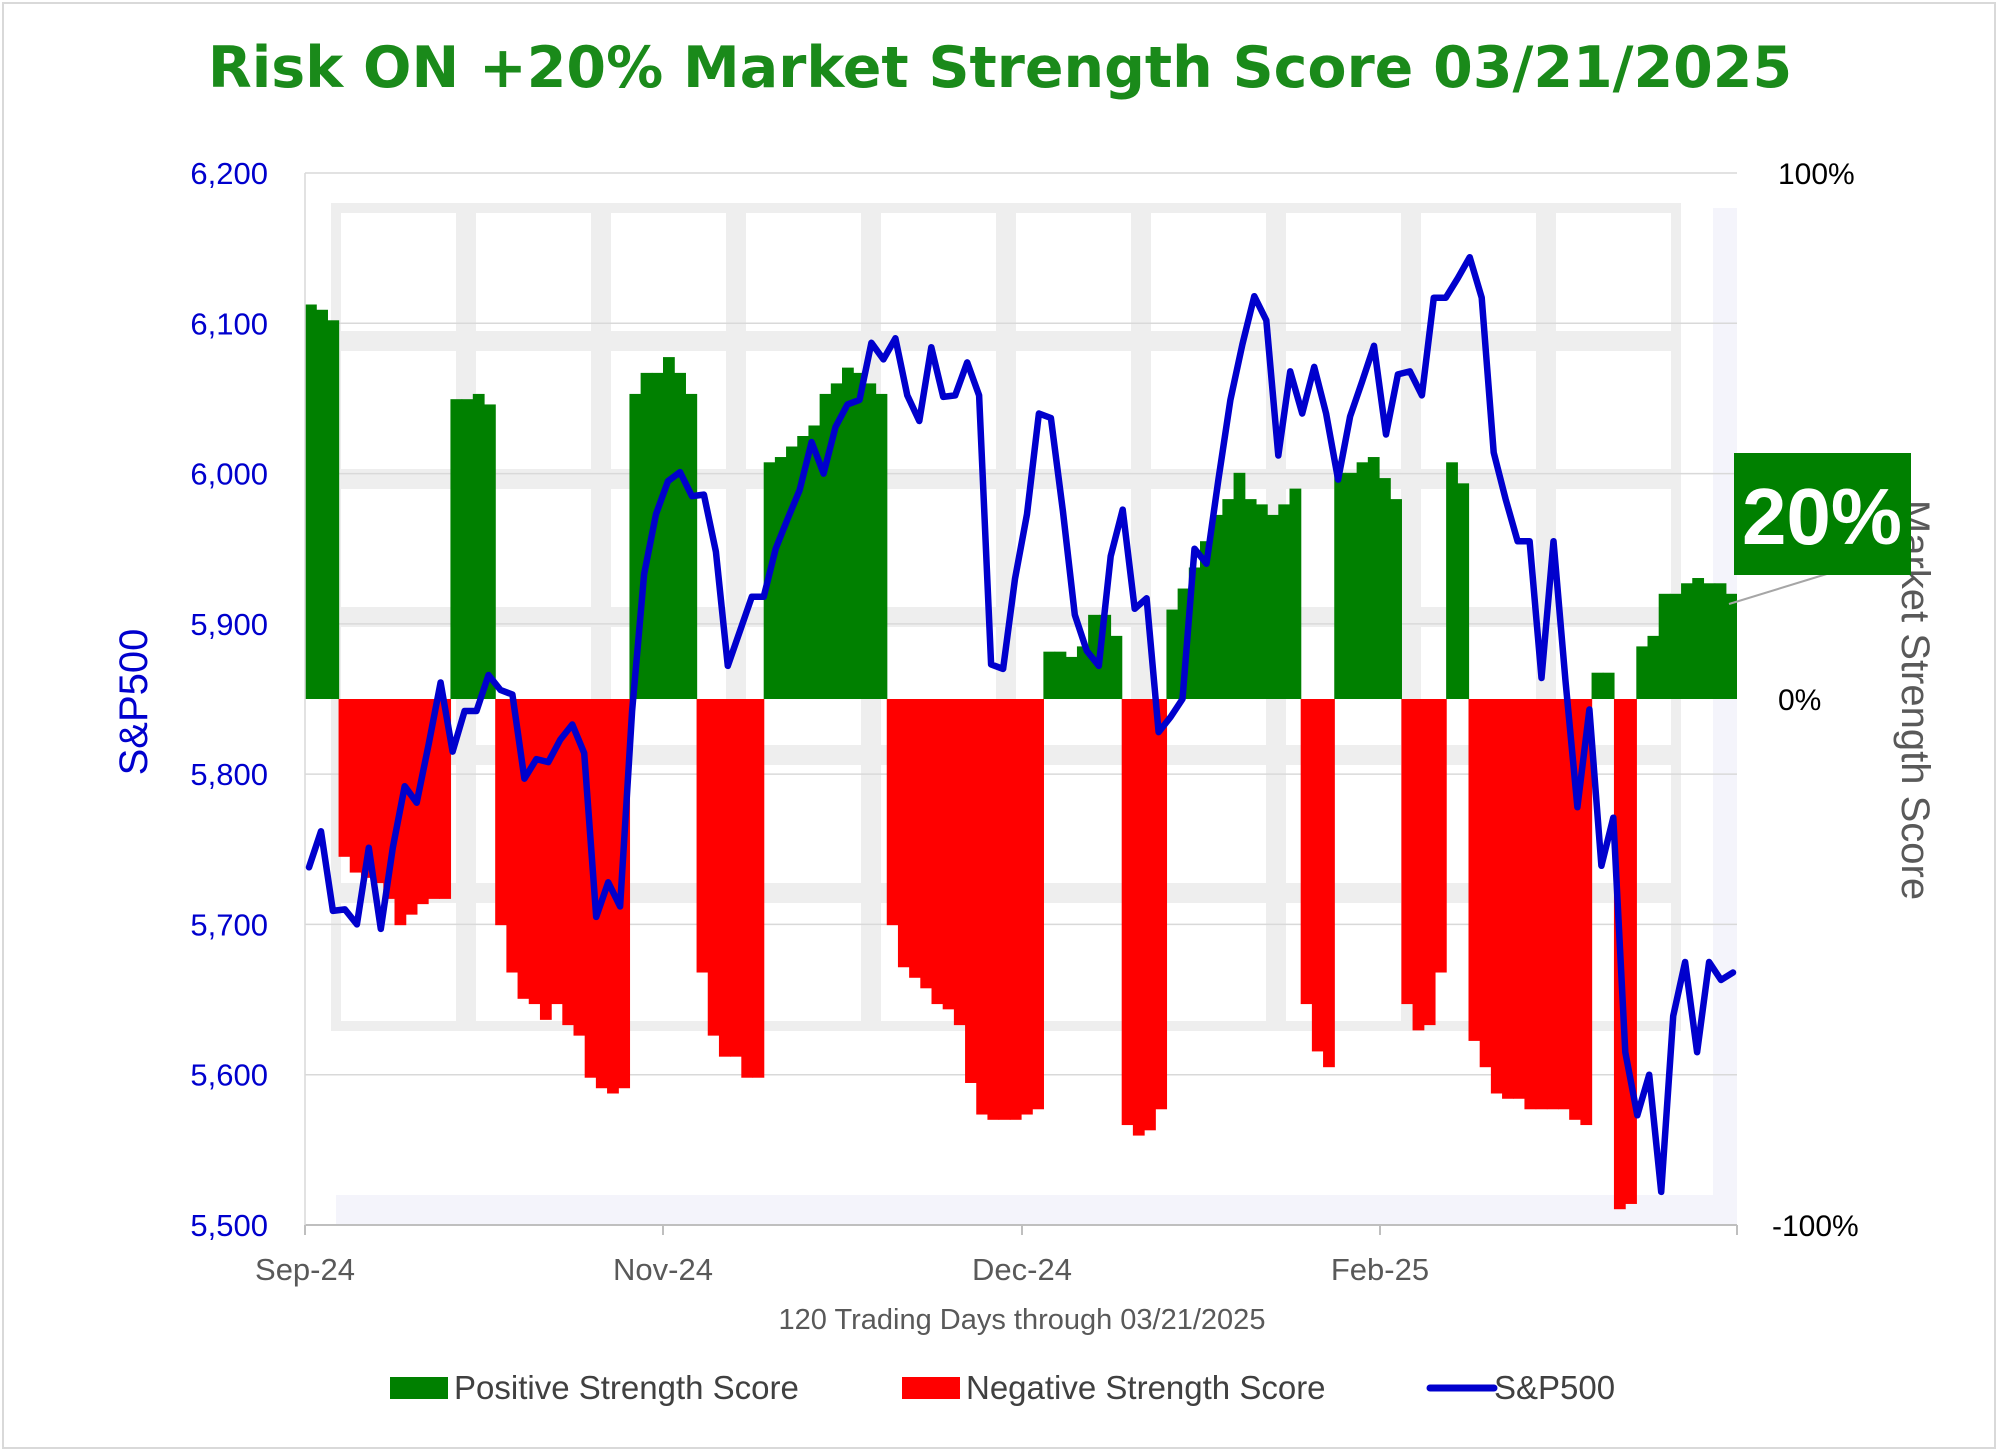  Describe the element at coordinates (996, 1256) in the screenshot. I see `x-axis-ticks: Sep-24 Nov-24 Dec-24 Feb-25` at that location.